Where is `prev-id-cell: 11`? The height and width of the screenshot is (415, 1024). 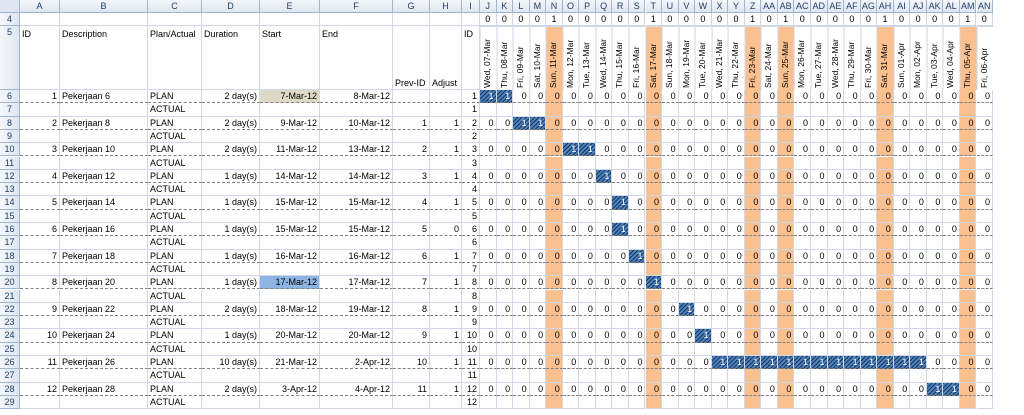
prev-id-cell: 11 is located at coordinates (411, 389).